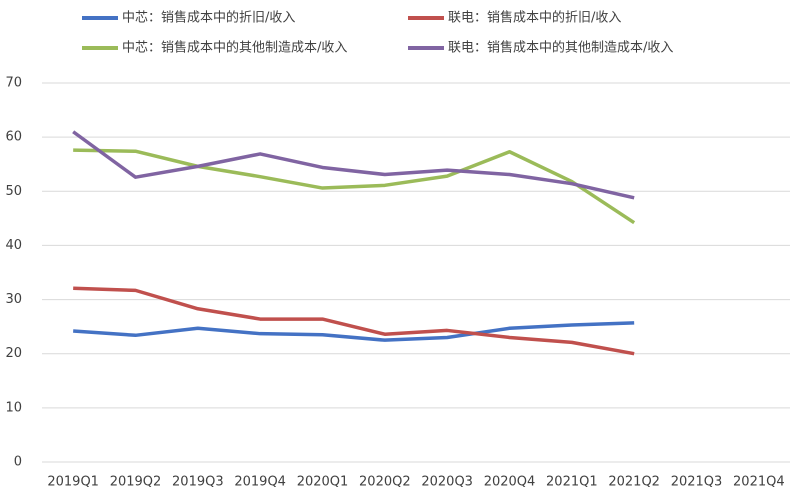 The image size is (800, 499). I want to click on y-tick-label: 60, so click(13, 137).